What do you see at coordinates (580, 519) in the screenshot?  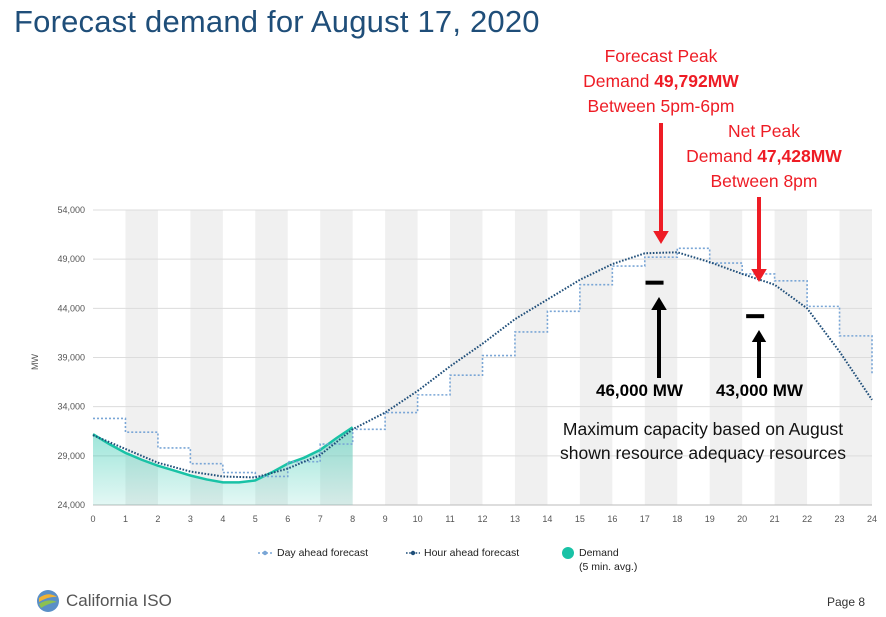 I see `x-tick-label: 15` at bounding box center [580, 519].